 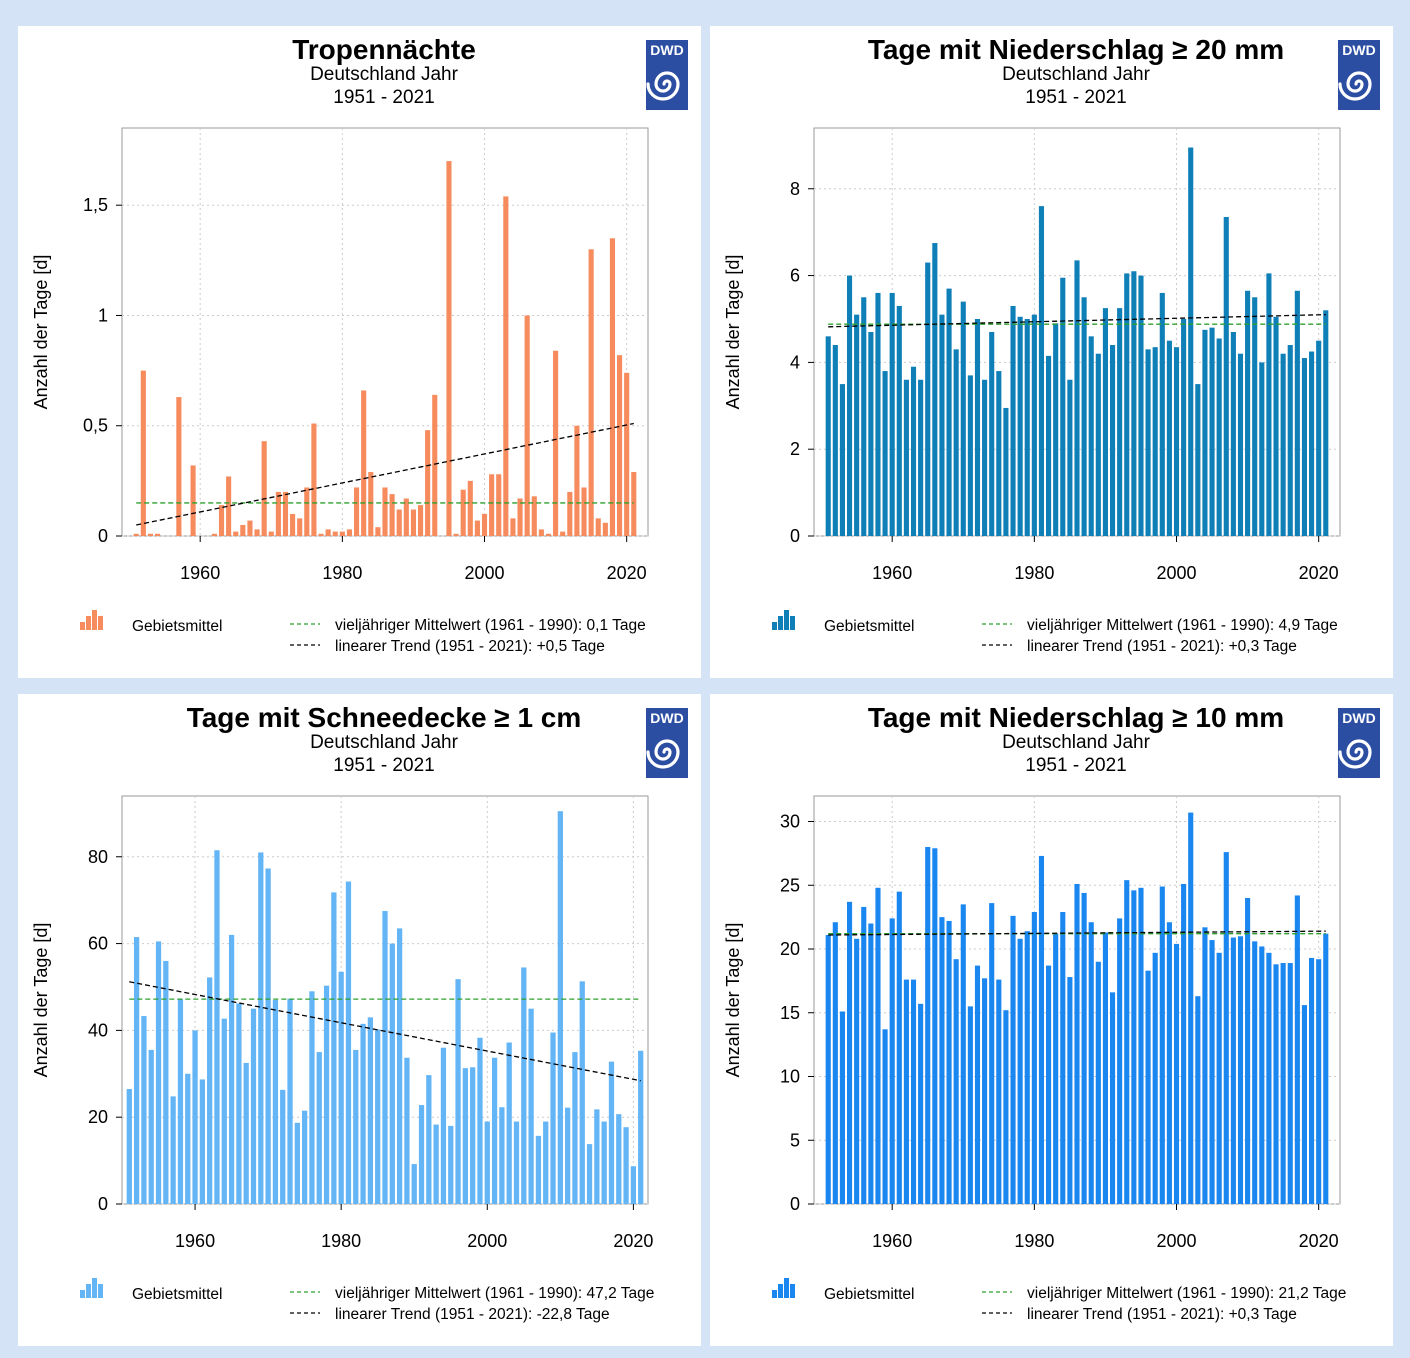 I want to click on bar-2013, so click(x=582, y=1092).